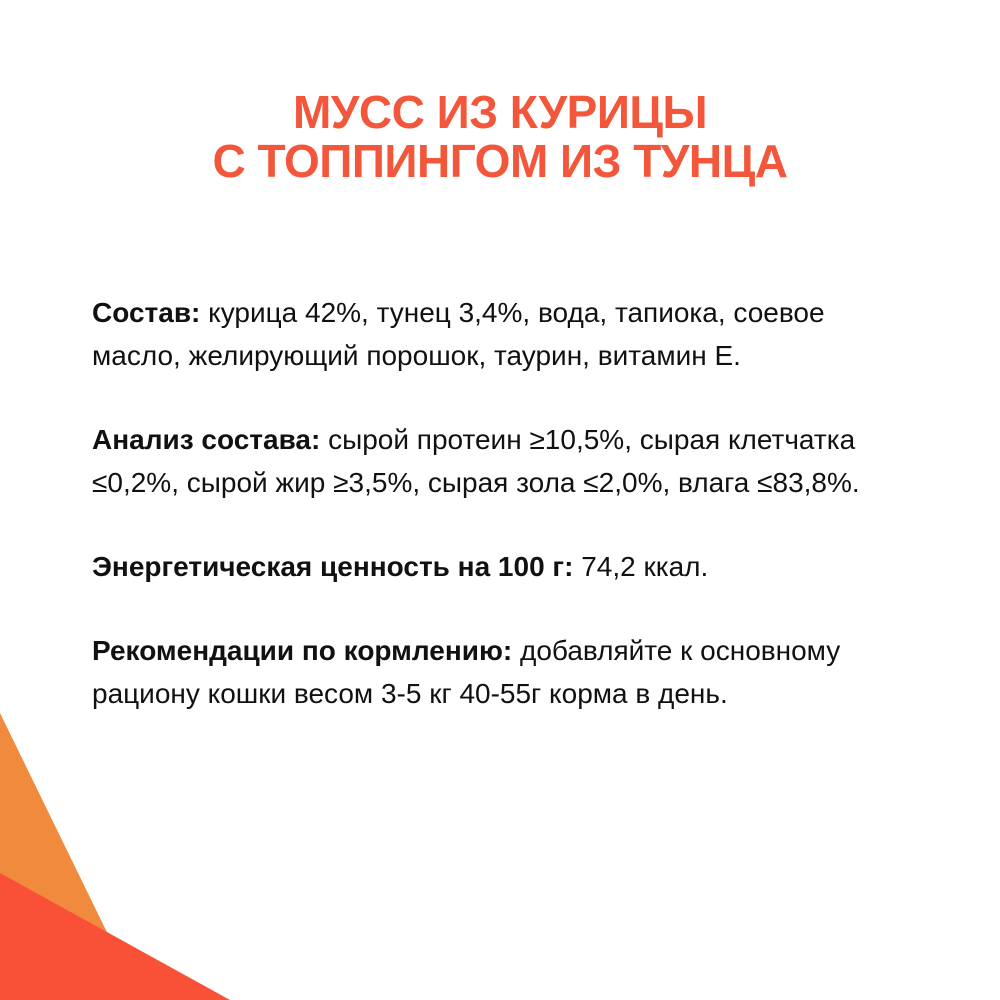 The height and width of the screenshot is (1000, 1000). I want to click on page-title-line-2: С ТОППИНГОМ ИЗ ТУНЦА, so click(500, 161).